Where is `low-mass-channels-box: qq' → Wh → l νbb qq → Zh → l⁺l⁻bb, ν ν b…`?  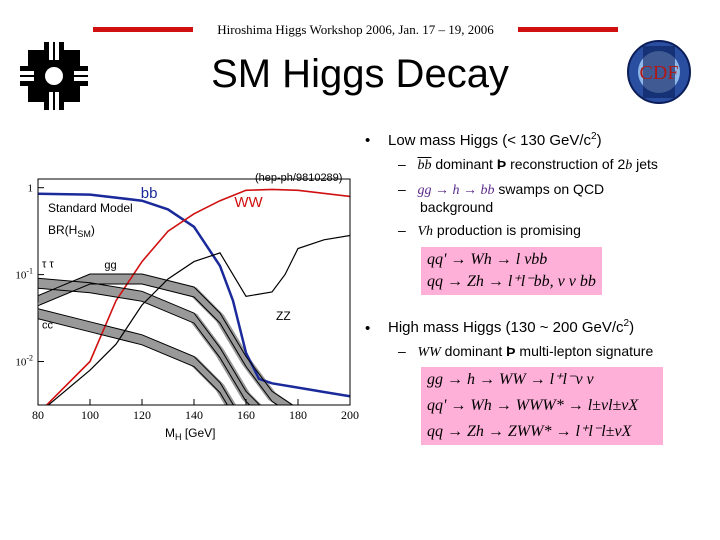 low-mass-channels-box: qq' → Wh → l νbb qq → Zh → l⁺l⁻bb, ν ν b… is located at coordinates (511, 271).